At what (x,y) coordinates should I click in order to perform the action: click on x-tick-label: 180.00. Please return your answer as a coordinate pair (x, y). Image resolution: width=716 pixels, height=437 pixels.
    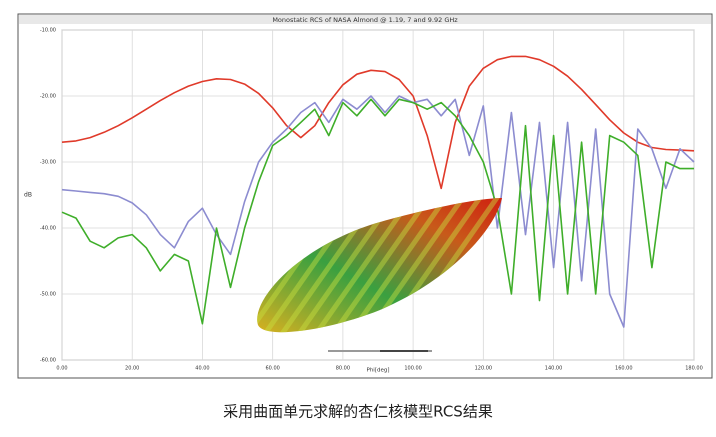
    Looking at the image, I should click on (694, 369).